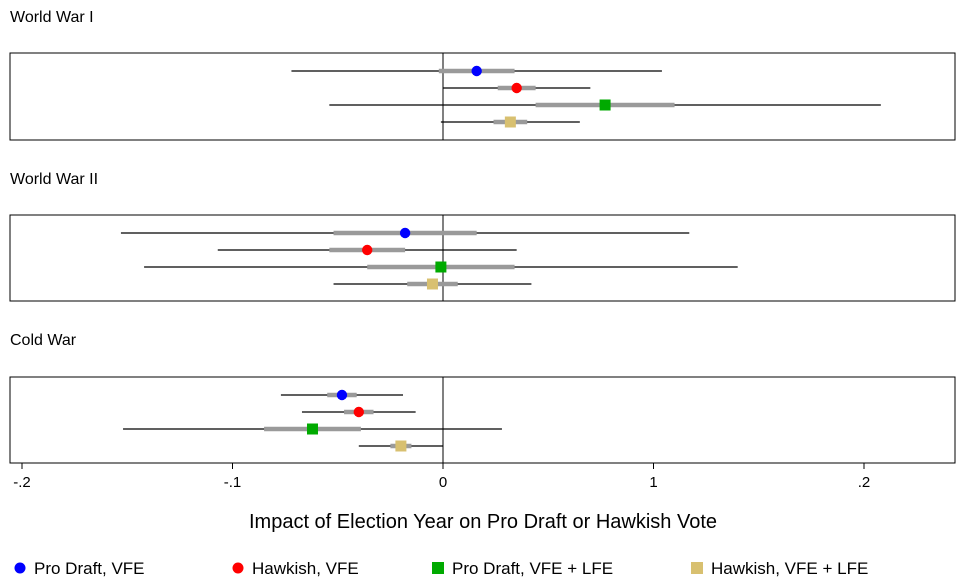  I want to click on x-tick-label: -.2, so click(22, 482).